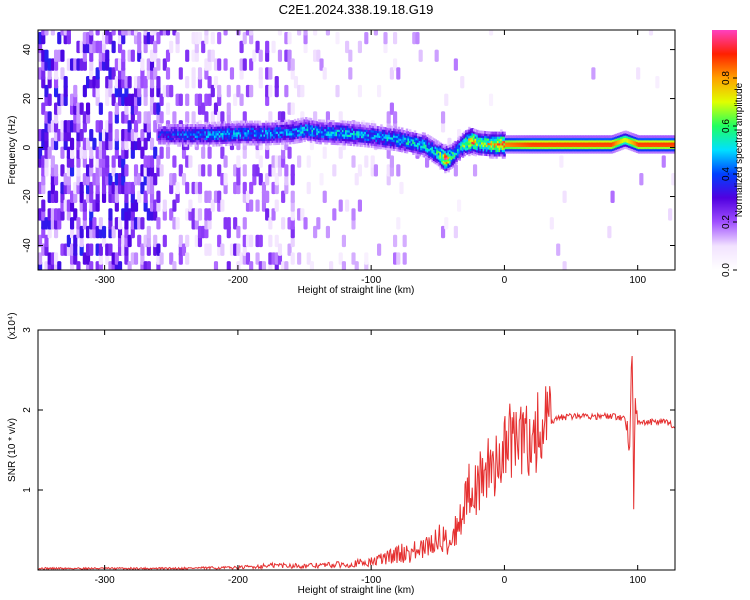 Image resolution: width=750 pixels, height=600 pixels. What do you see at coordinates (12, 325) in the screenshot?
I see `snr-y-scale-note: (x10⁴)` at bounding box center [12, 325].